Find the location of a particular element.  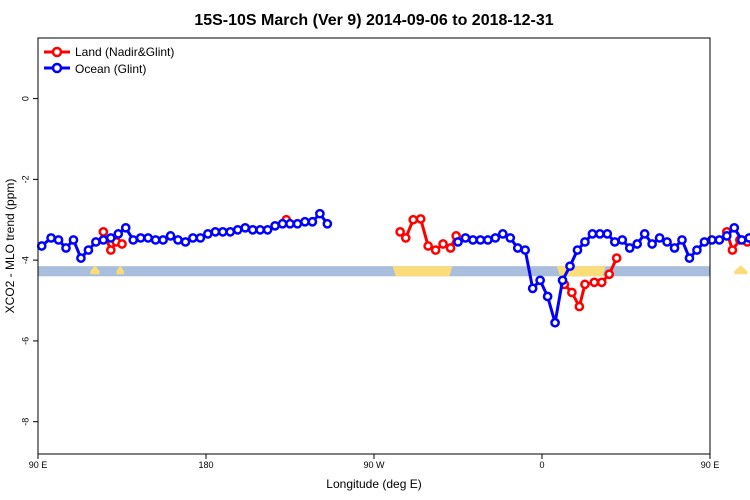

y-tick-label: -4 is located at coordinates (25, 260).